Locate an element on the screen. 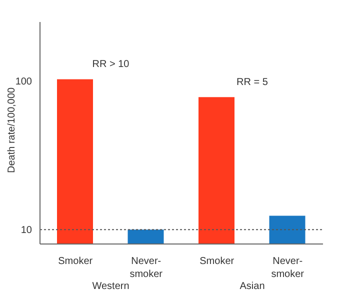  text: Western is located at coordinates (111, 286).